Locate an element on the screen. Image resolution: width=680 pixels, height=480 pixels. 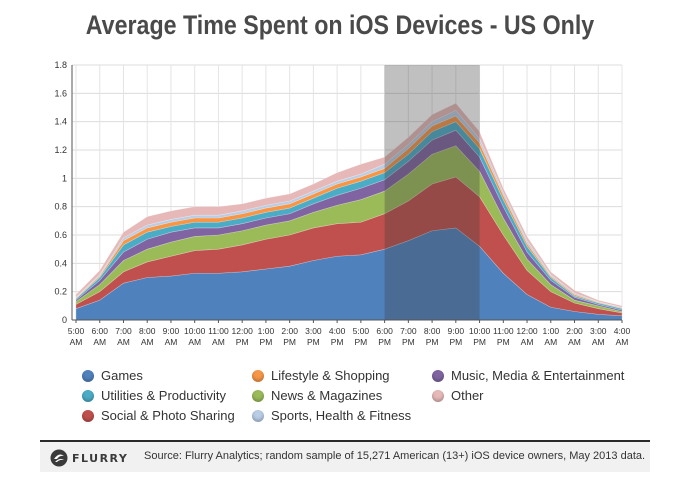
legend-label: Sports, Health & Fitness is located at coordinates (341, 415).